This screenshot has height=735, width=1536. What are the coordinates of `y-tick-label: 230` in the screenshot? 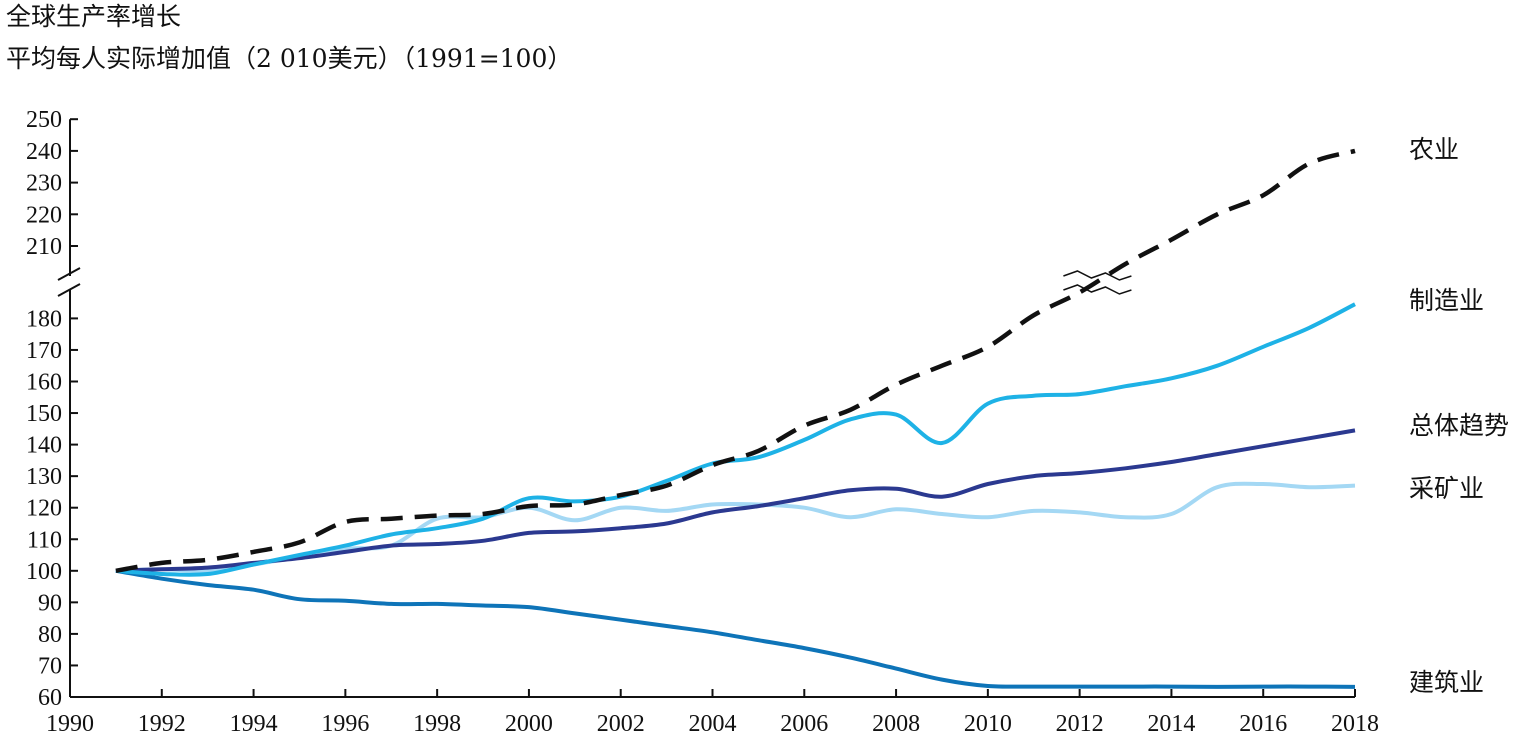 It's located at (44, 184).